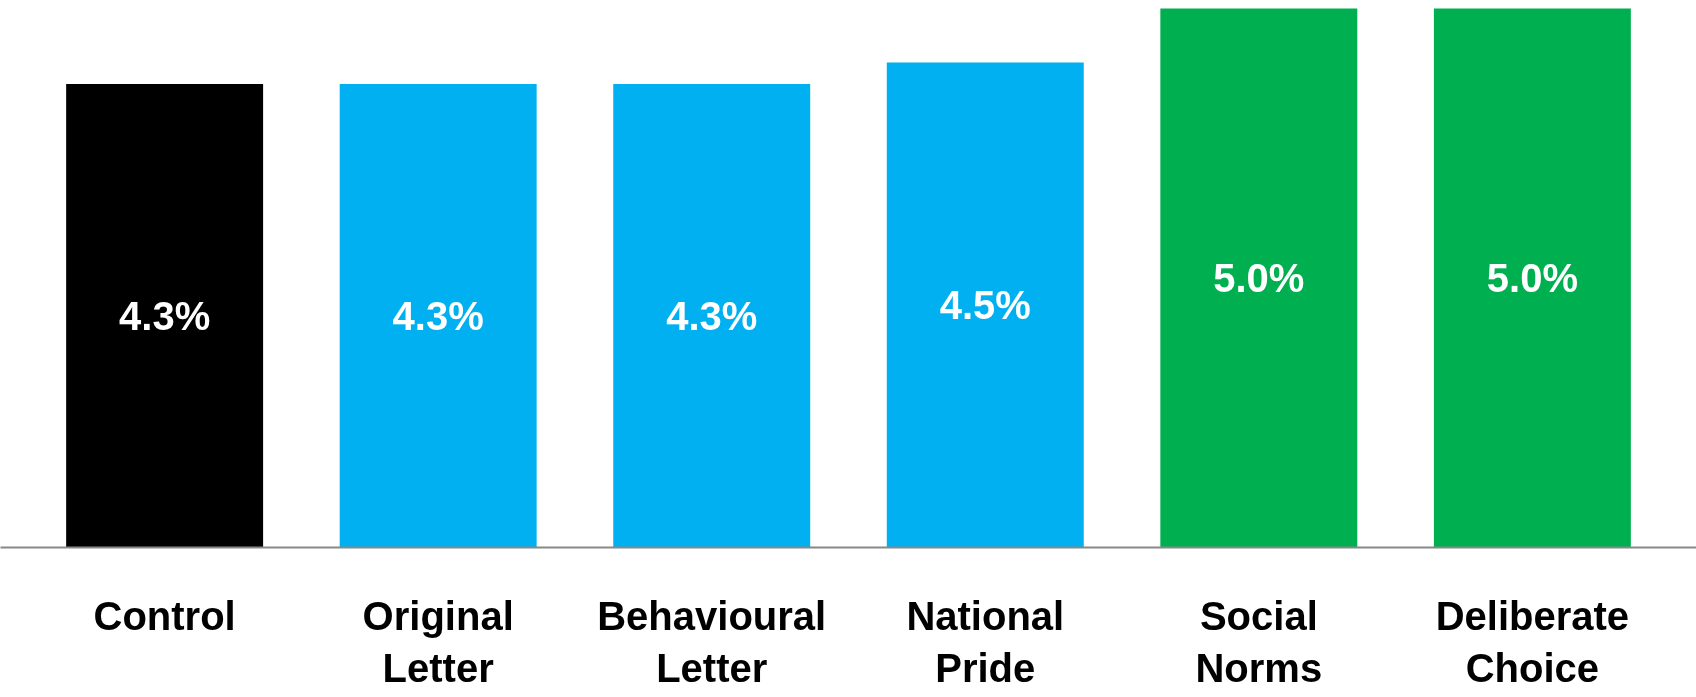 This screenshot has width=1696, height=697. Describe the element at coordinates (985, 304) in the screenshot. I see `data-label: 4.5%` at that location.